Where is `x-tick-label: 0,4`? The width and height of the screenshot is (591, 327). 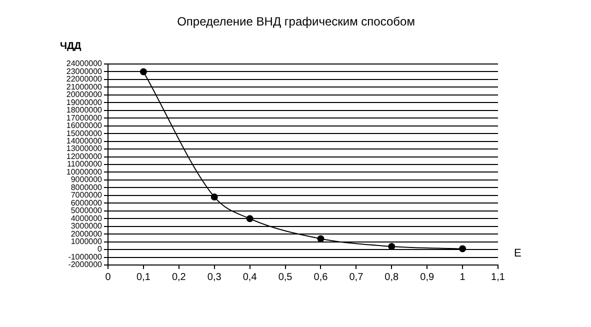 x-tick-label: 0,4 is located at coordinates (250, 277).